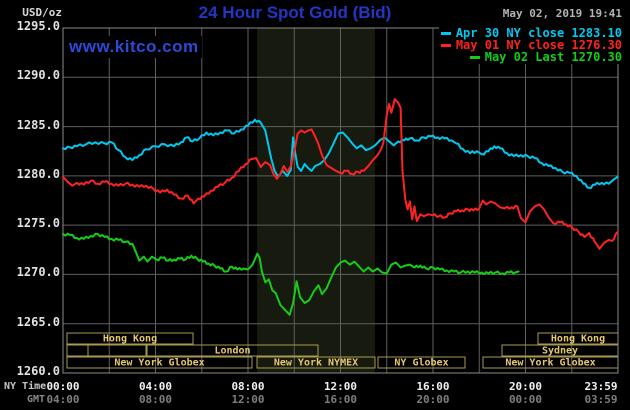 The width and height of the screenshot is (630, 410). What do you see at coordinates (295, 12) in the screenshot?
I see `chart-title: 24 Hour Spot Gold (Bid)` at bounding box center [295, 12].